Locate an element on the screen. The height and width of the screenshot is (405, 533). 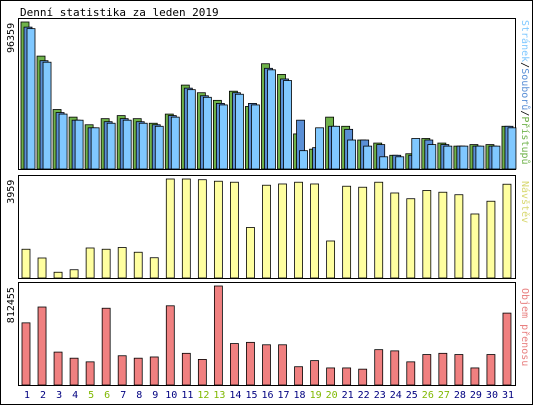
legend-entry-0: Přístupů is located at coordinates (525, 140).